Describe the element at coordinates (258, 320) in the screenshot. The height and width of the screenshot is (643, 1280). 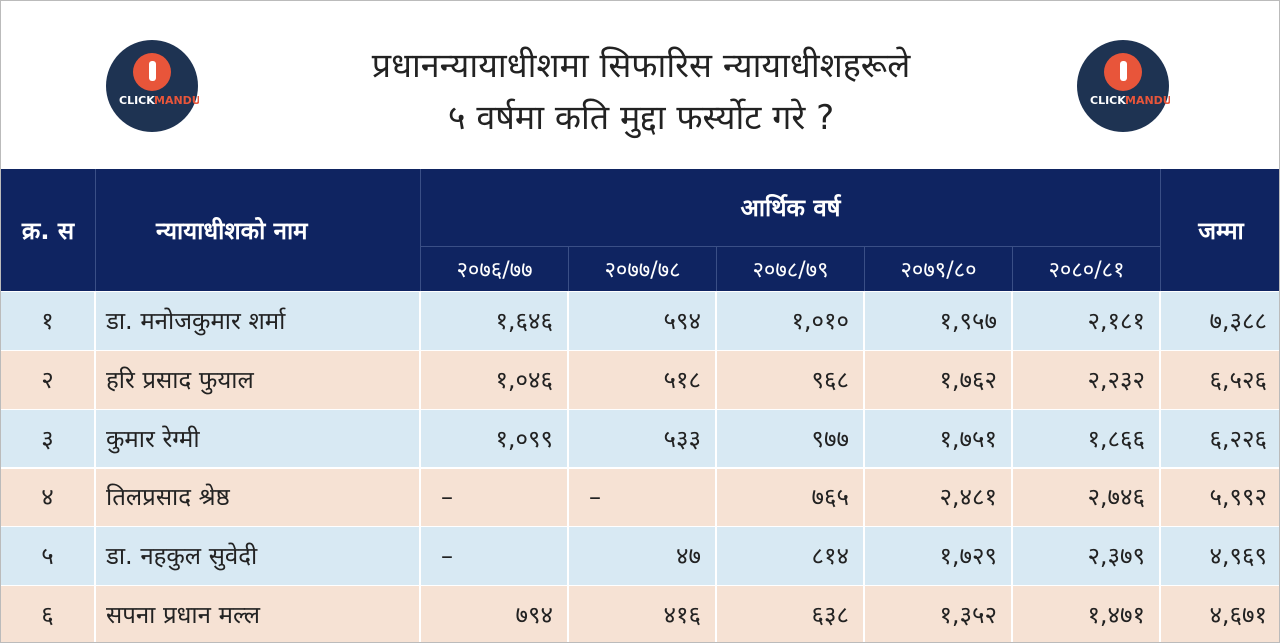
I see `judge-name: डा. मनोजकुमार शर्मा` at that location.